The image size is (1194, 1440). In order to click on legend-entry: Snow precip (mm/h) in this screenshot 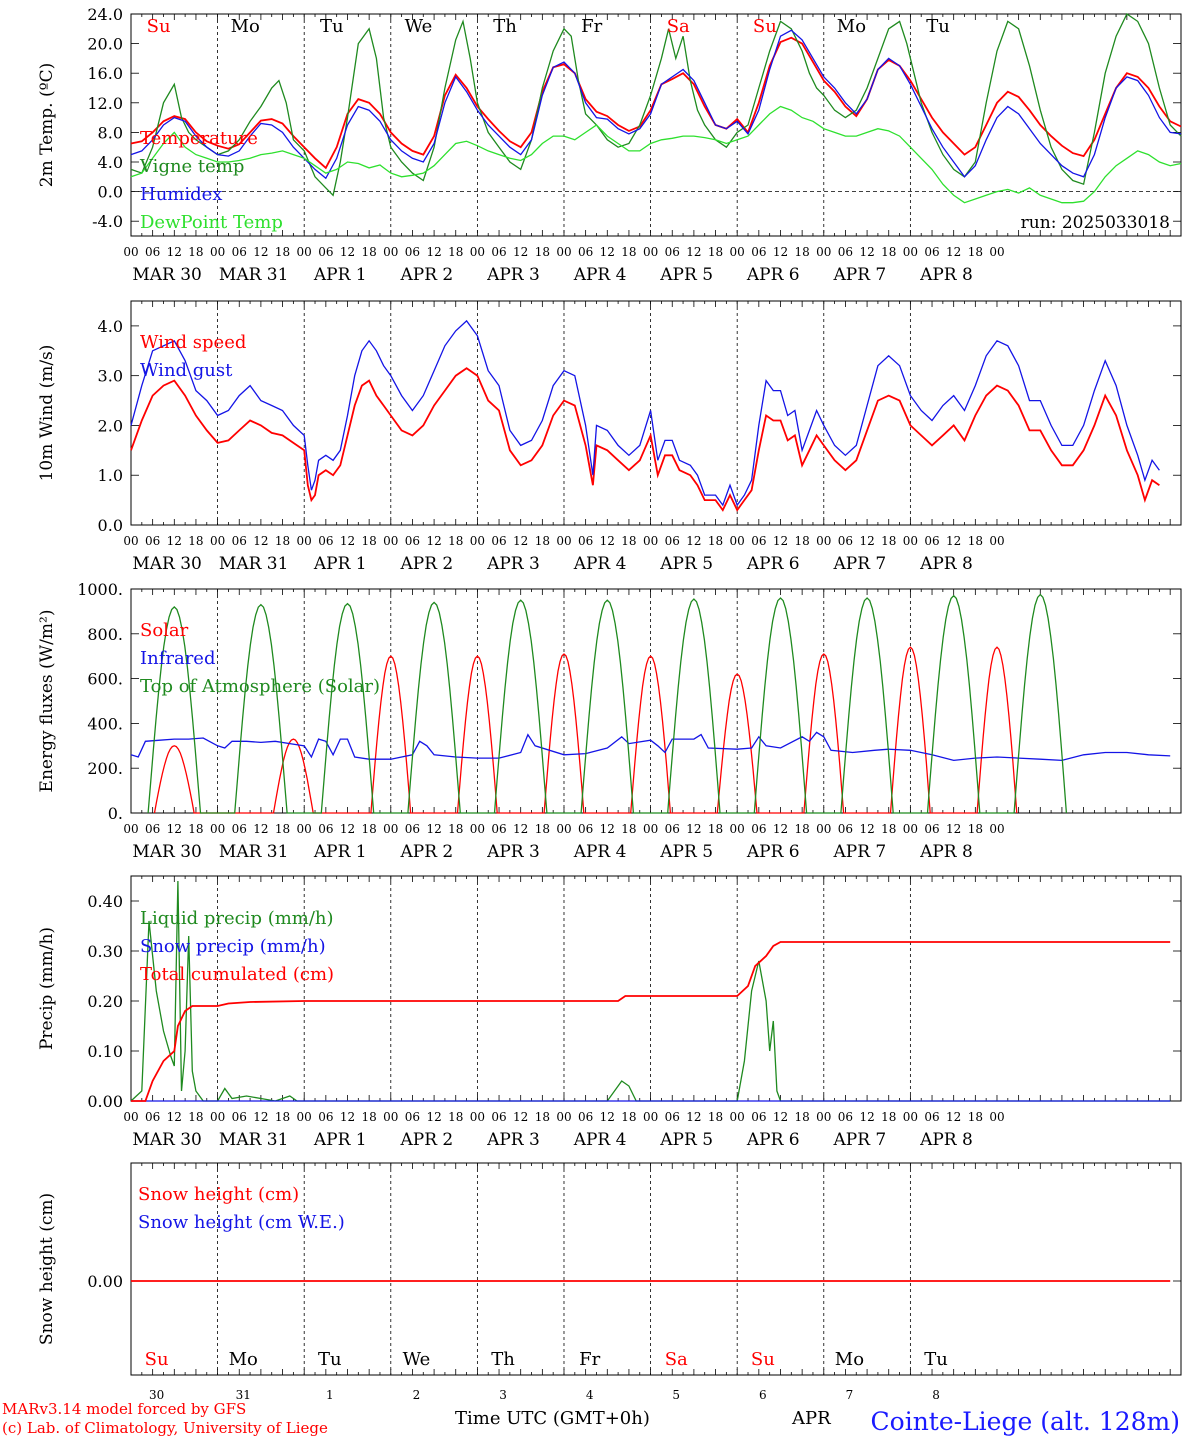, I will do `click(233, 946)`.